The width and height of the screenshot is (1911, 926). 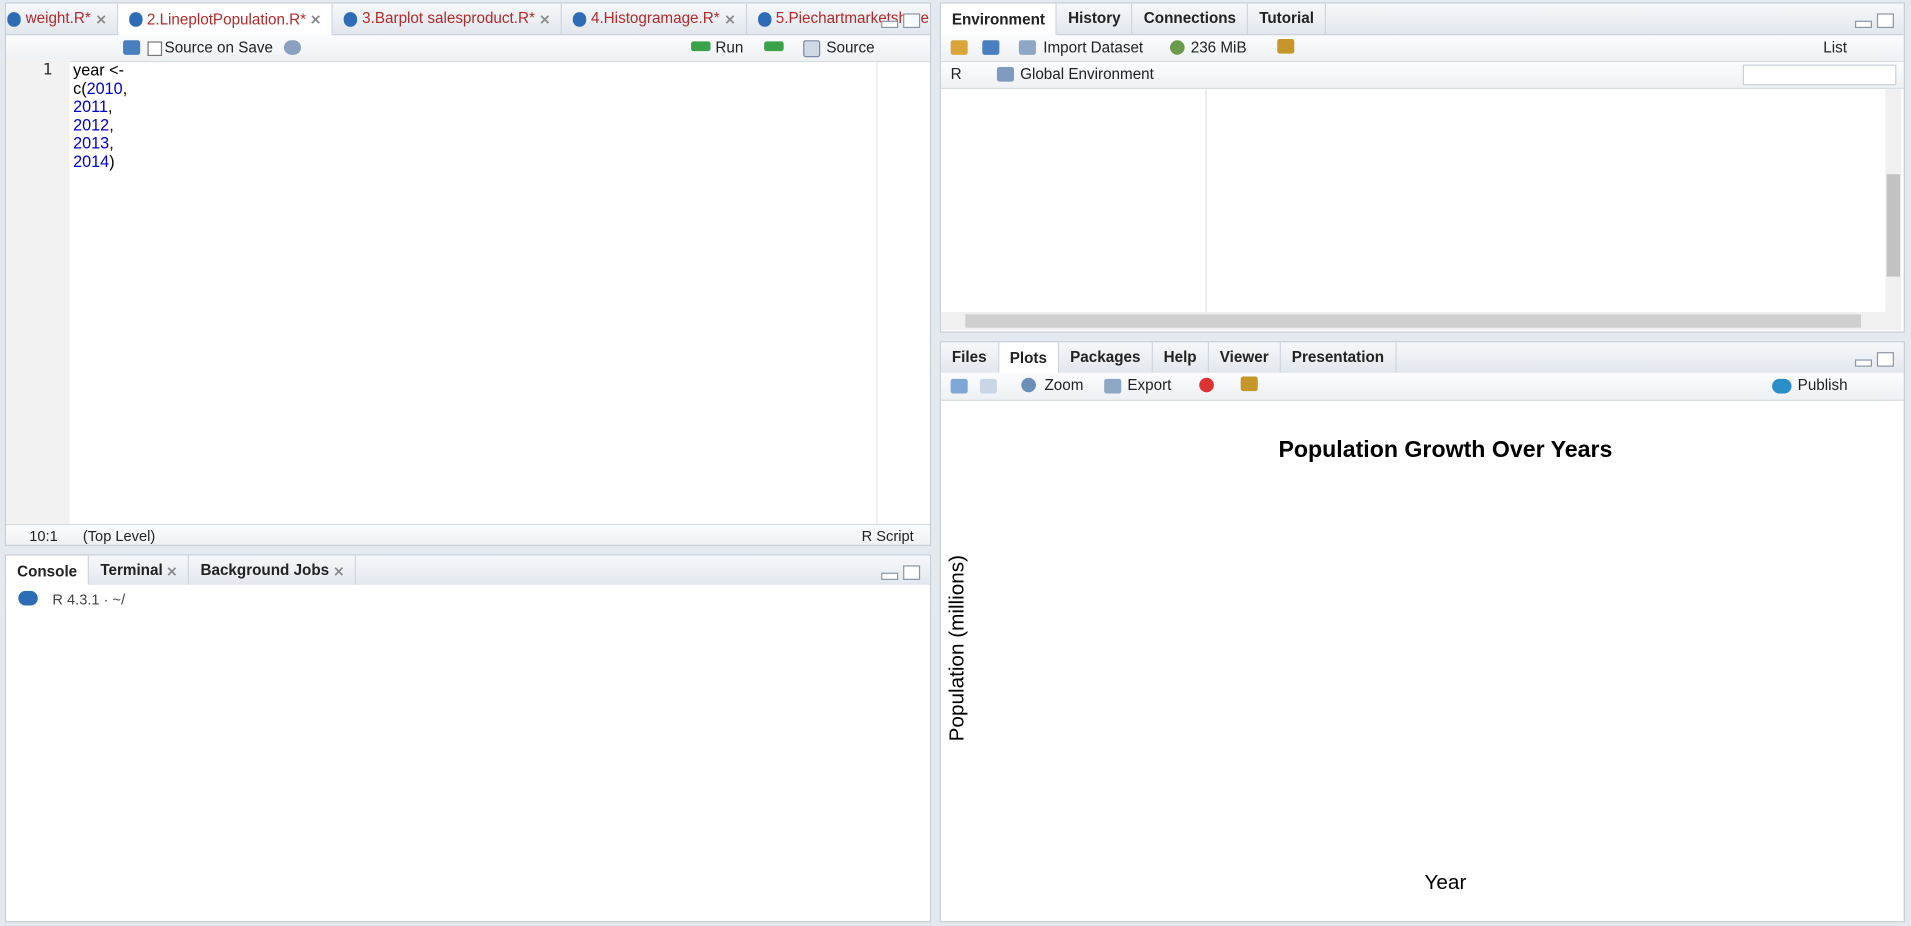 I want to click on tab-label: Files, so click(x=969, y=357).